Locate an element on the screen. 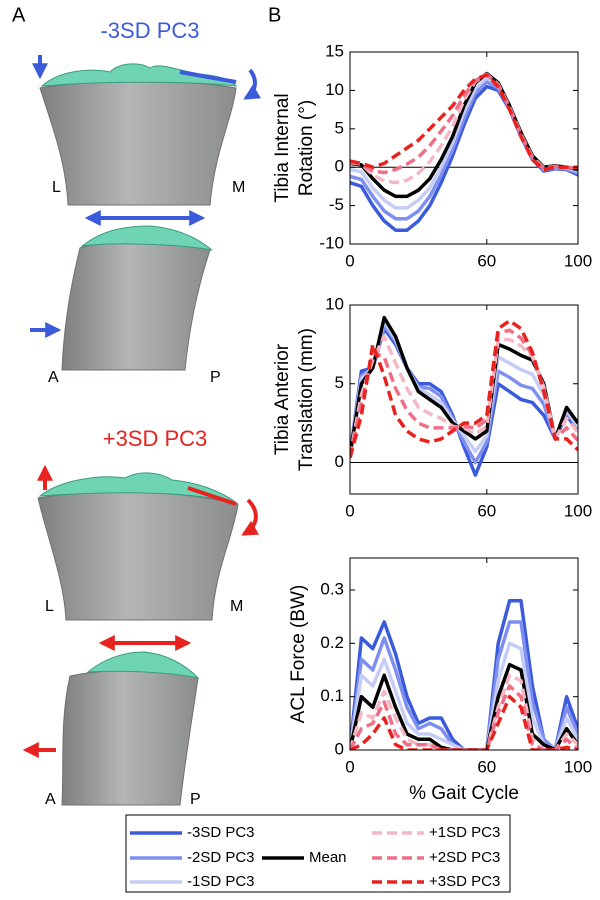 This screenshot has height=900, width=600. panel-label: B is located at coordinates (274, 15).